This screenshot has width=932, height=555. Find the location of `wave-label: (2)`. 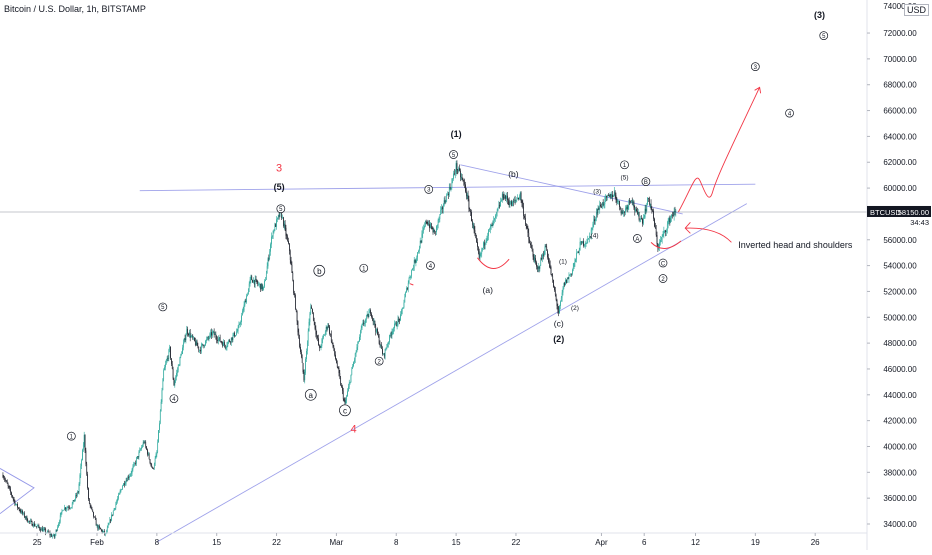

wave-label: (2) is located at coordinates (558, 339).